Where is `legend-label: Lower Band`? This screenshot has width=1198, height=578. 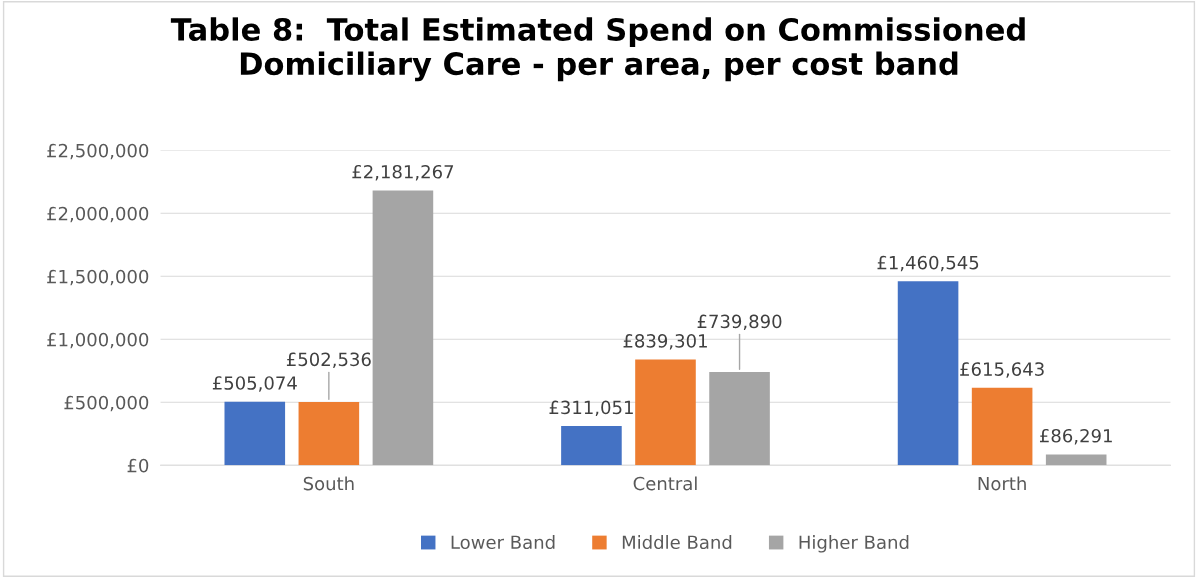 legend-label: Lower Band is located at coordinates (503, 542).